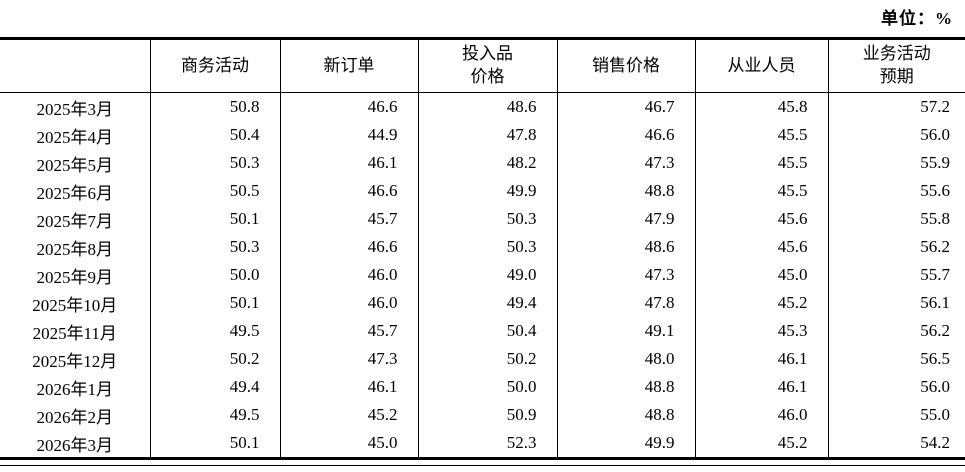 Image resolution: width=965 pixels, height=472 pixels. What do you see at coordinates (75, 137) in the screenshot?
I see `row-month: 2025年4月` at bounding box center [75, 137].